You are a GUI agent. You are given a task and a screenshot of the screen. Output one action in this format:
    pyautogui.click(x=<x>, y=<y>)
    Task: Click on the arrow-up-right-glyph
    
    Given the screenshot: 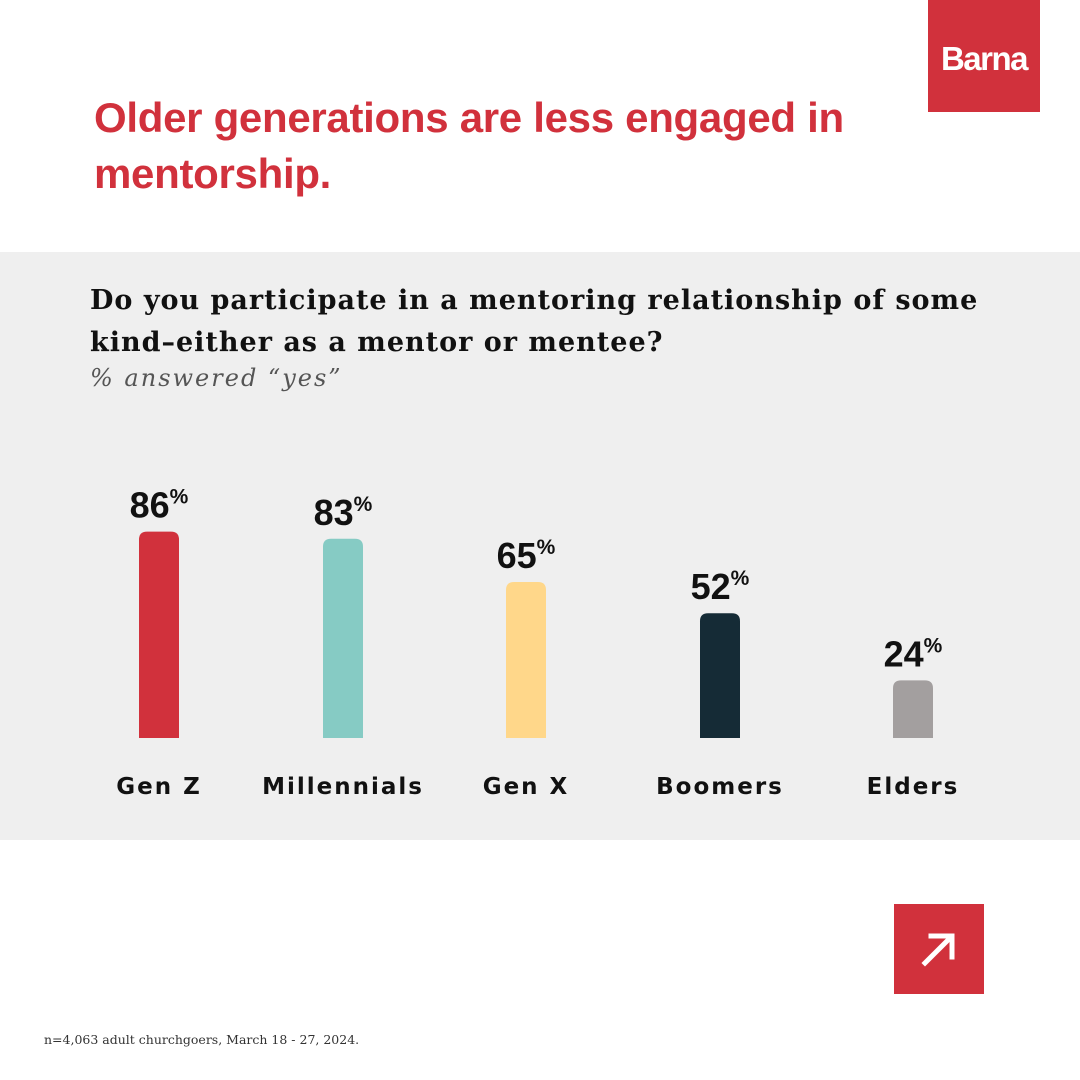 What is the action you would take?
    pyautogui.click(x=938, y=950)
    